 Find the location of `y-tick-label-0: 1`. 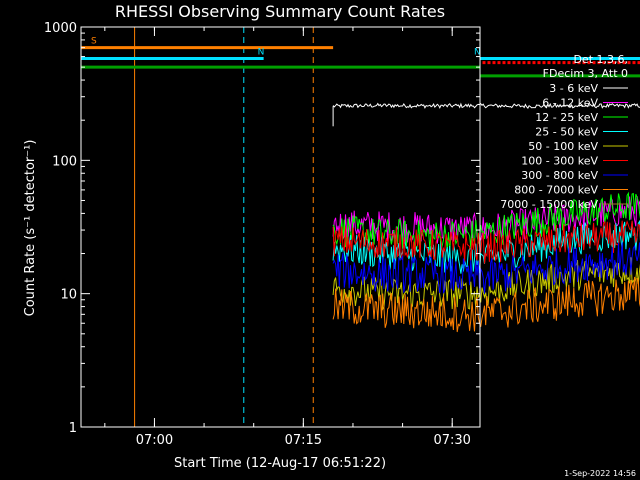

y-tick-label-0: 1 is located at coordinates (73, 428).